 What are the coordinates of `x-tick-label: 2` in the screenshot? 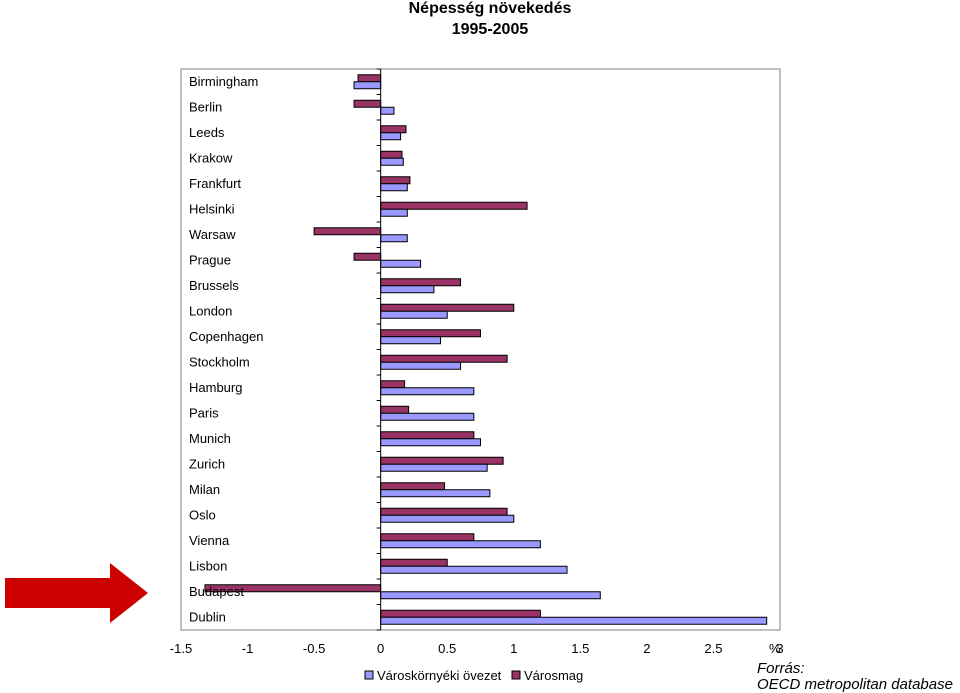 It's located at (646, 648).